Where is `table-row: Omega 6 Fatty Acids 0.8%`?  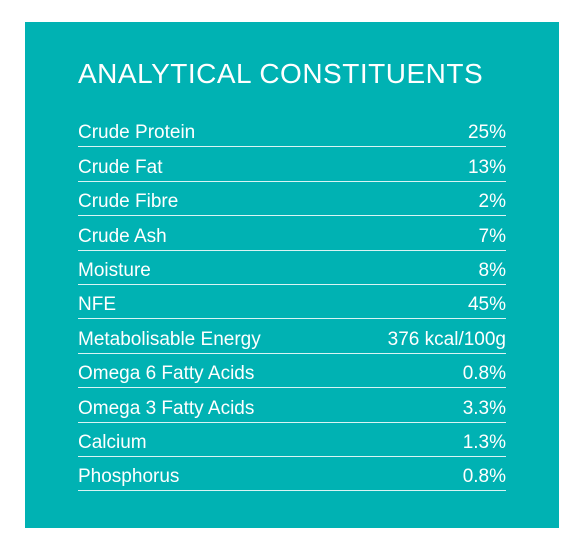 table-row: Omega 6 Fatty Acids 0.8% is located at coordinates (292, 371).